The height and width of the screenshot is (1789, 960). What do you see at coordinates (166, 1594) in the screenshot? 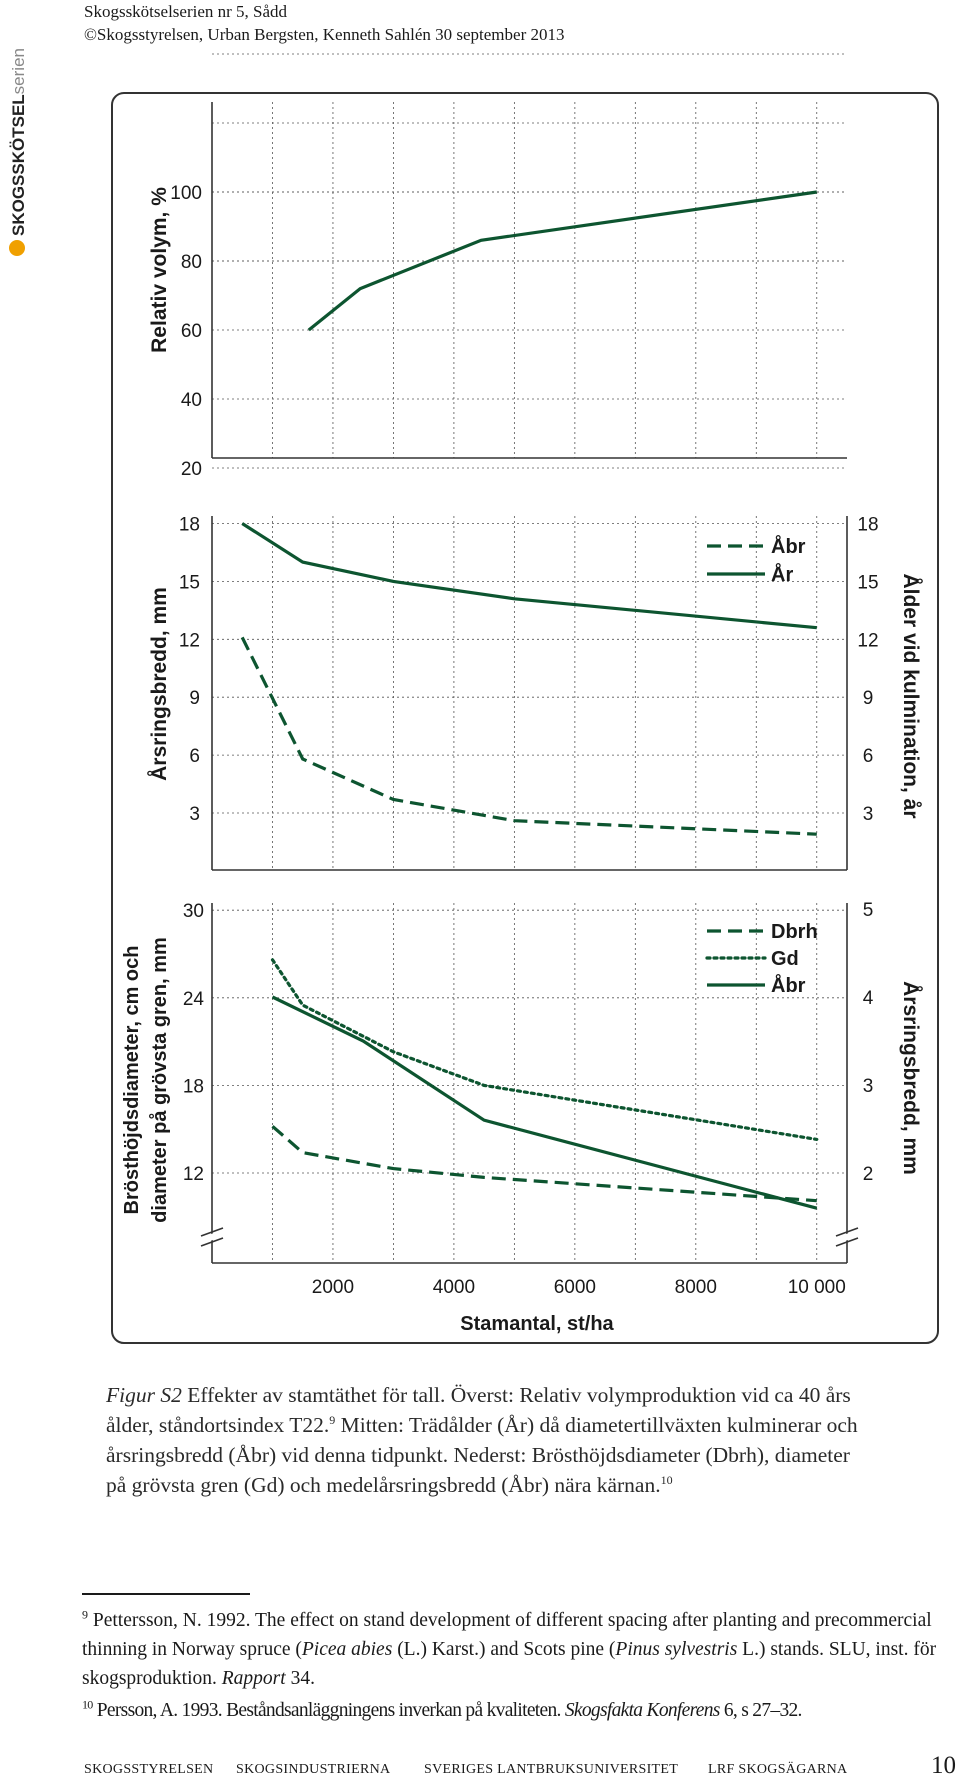
I see `footnote-rule` at bounding box center [166, 1594].